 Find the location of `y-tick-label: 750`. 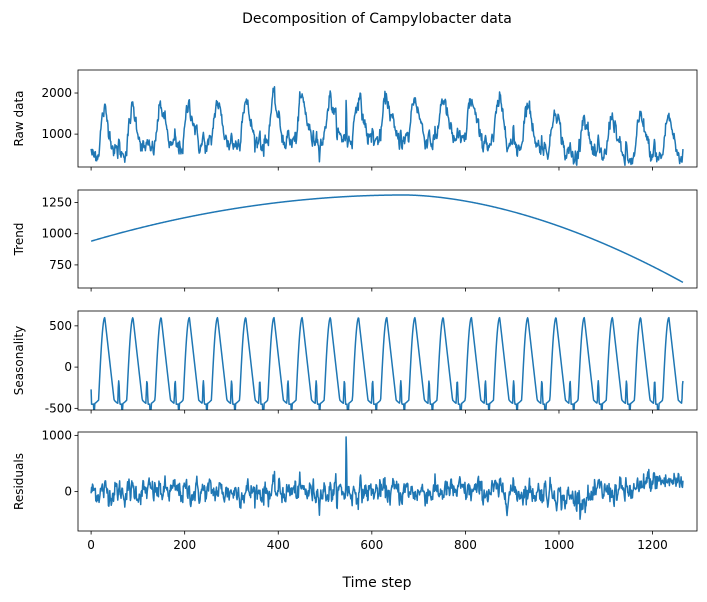

y-tick-label: 750 is located at coordinates (60, 265).